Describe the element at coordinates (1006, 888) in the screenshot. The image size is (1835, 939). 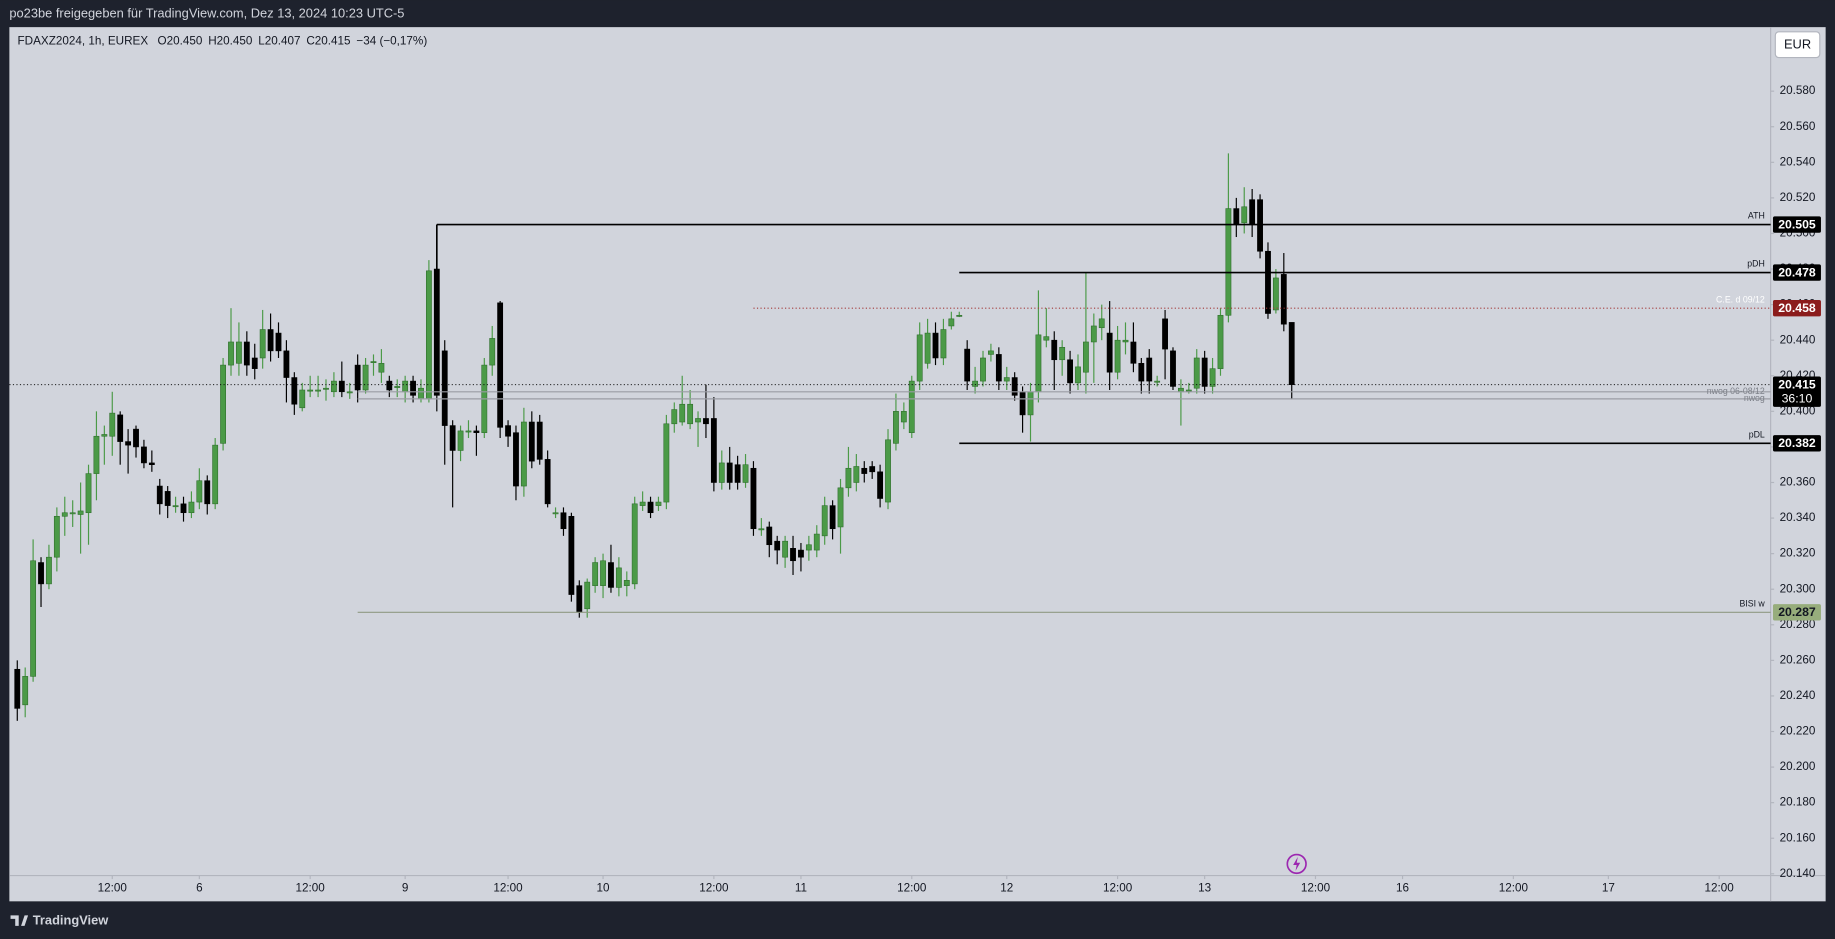
I see `x-tick-label: 12` at that location.